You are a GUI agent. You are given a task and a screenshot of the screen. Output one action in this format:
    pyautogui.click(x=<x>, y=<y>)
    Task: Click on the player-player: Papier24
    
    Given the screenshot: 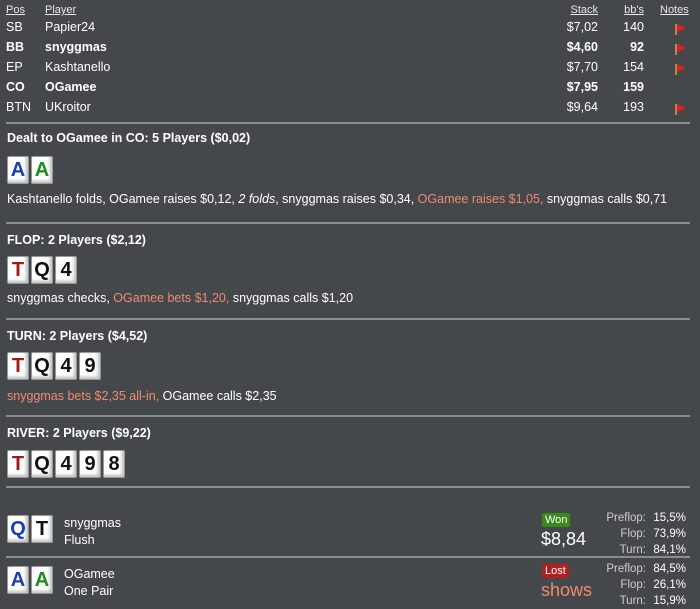 What is the action you would take?
    pyautogui.click(x=70, y=27)
    